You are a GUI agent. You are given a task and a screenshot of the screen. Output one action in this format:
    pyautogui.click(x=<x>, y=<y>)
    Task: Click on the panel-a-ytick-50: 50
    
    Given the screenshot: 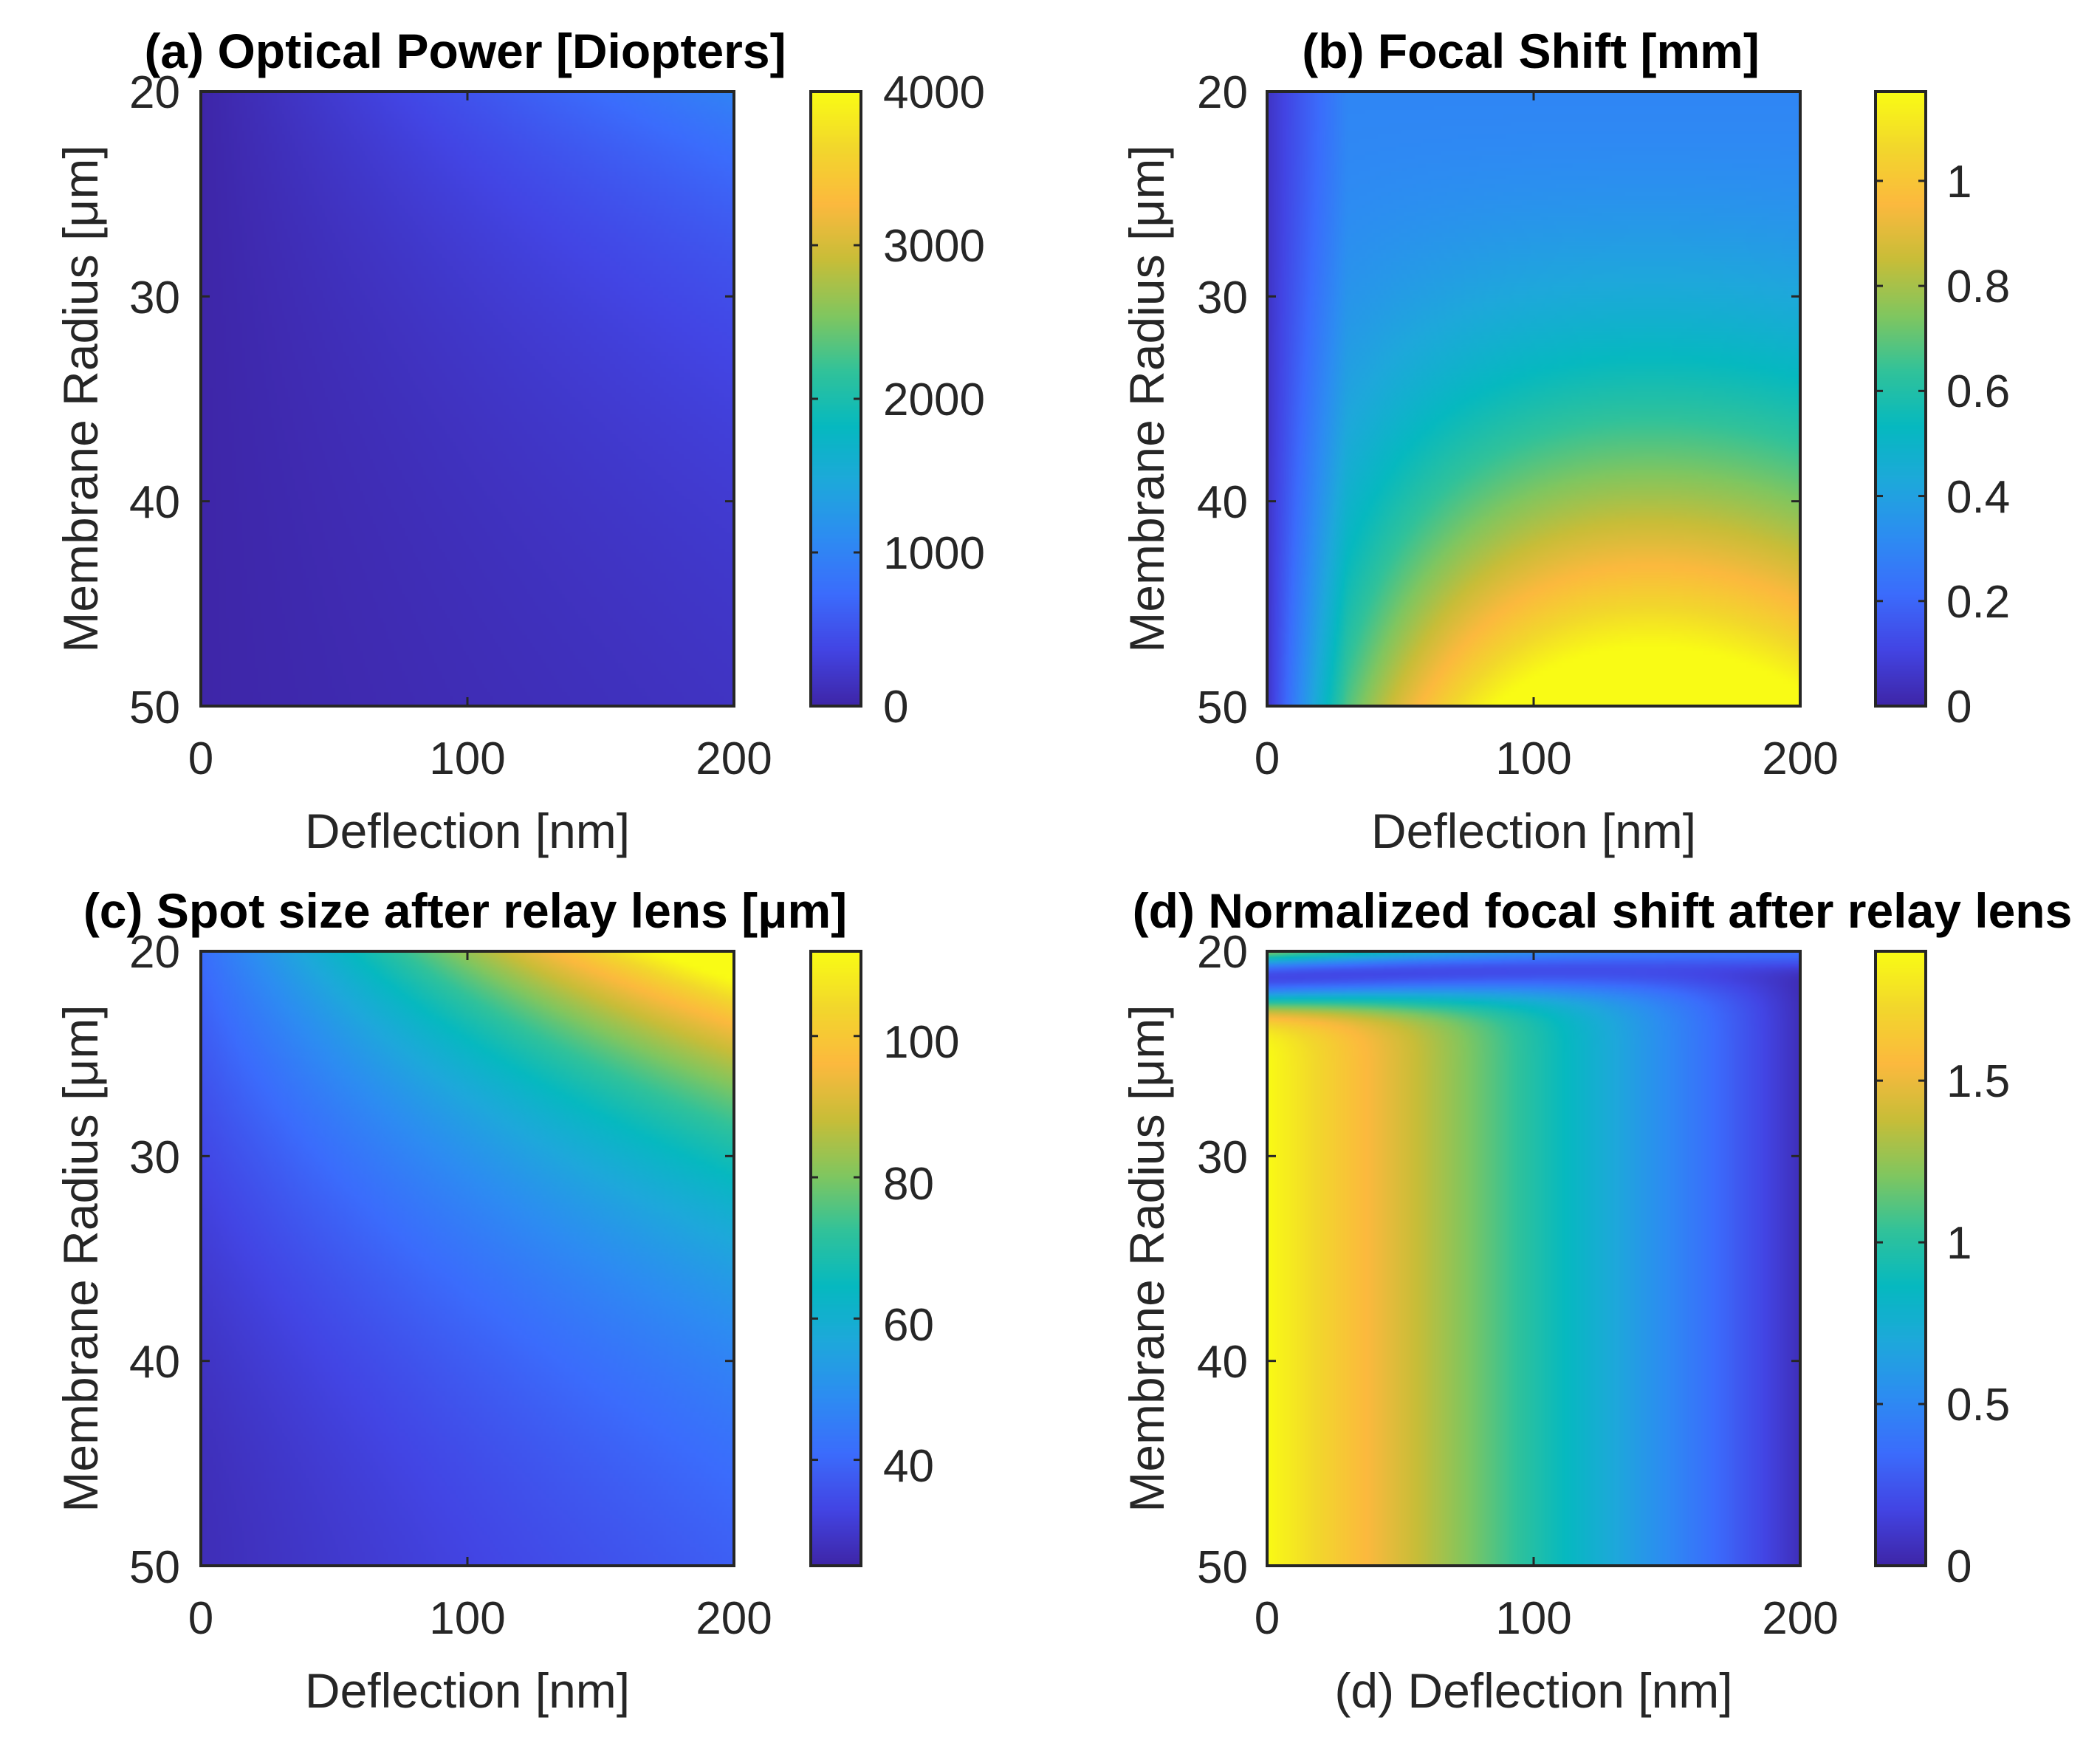 What is the action you would take?
    pyautogui.click(x=154, y=707)
    